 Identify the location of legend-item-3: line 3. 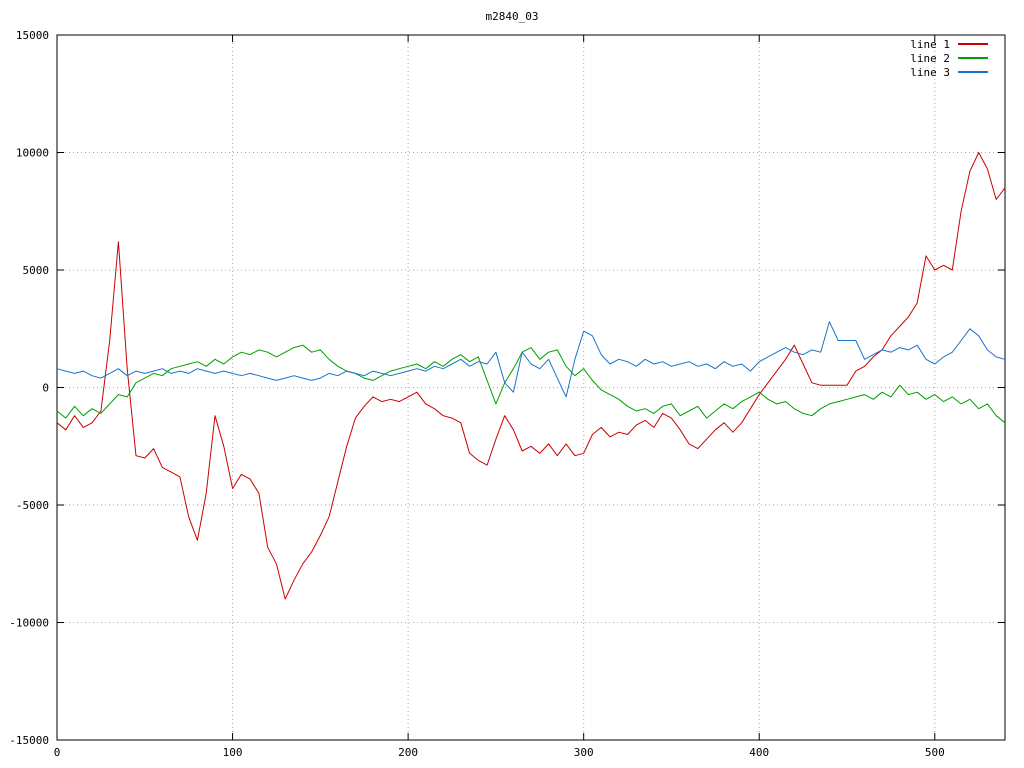
(949, 72).